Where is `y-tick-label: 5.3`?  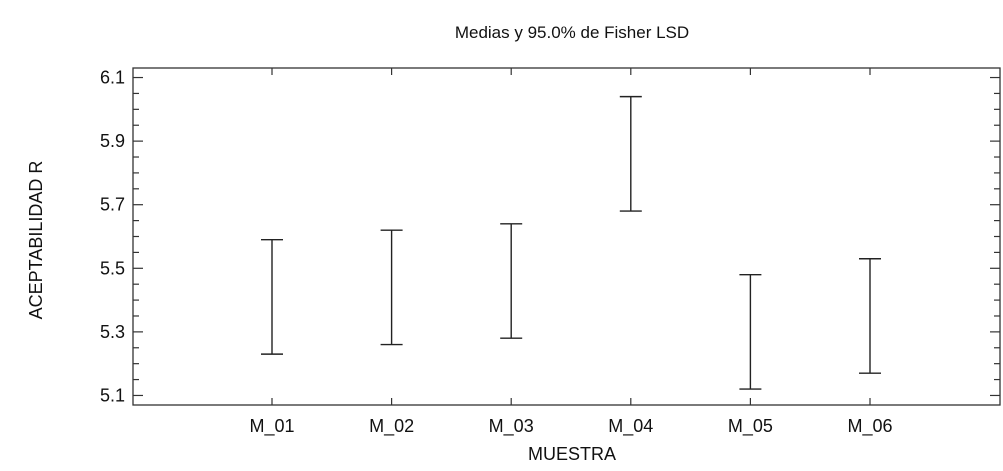 y-tick-label: 5.3 is located at coordinates (112, 332).